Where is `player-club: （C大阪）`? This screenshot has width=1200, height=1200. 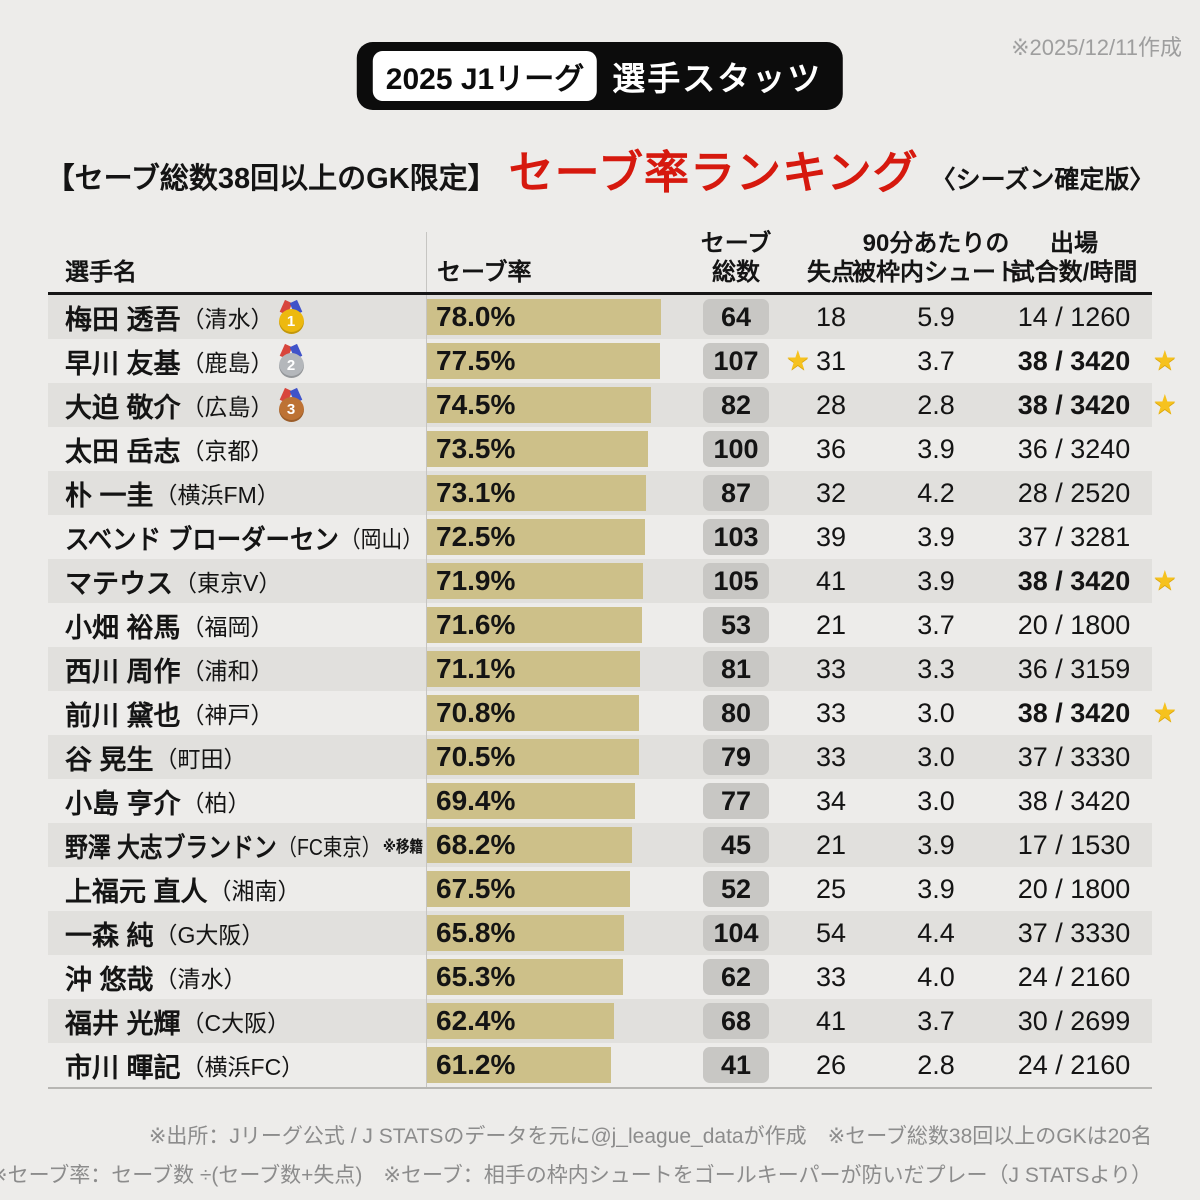
player-club: （C大阪） is located at coordinates (236, 1023).